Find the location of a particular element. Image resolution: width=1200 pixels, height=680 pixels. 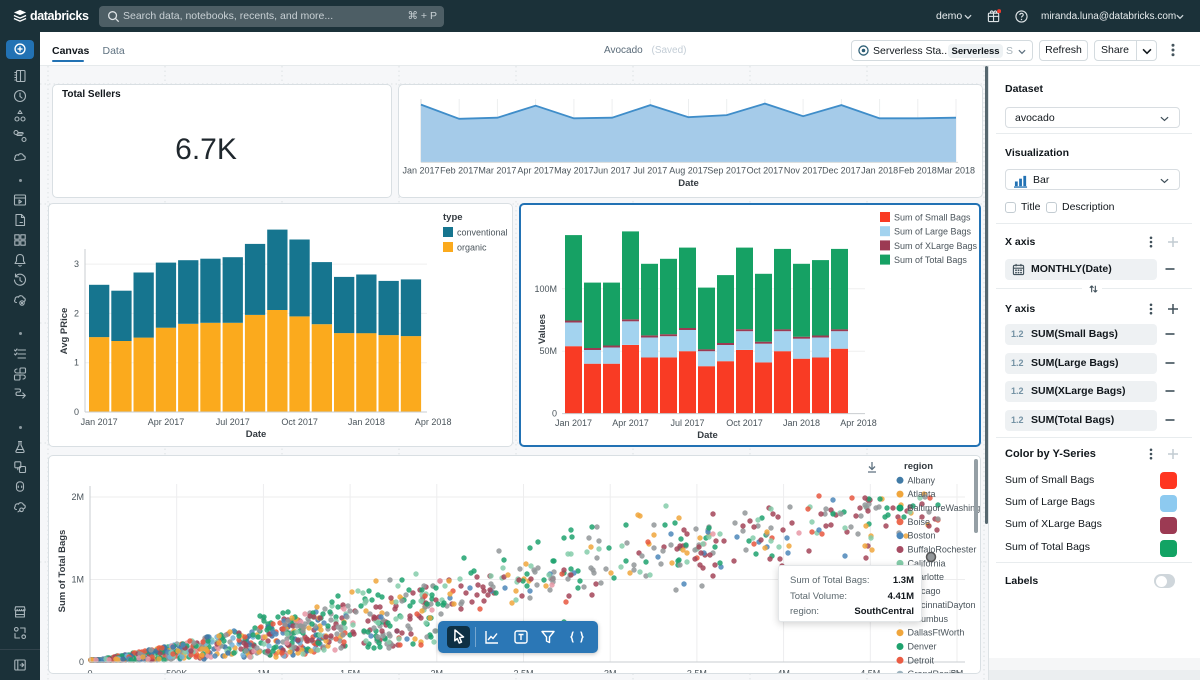

svg-text: 500K is located at coordinates (176, 671).